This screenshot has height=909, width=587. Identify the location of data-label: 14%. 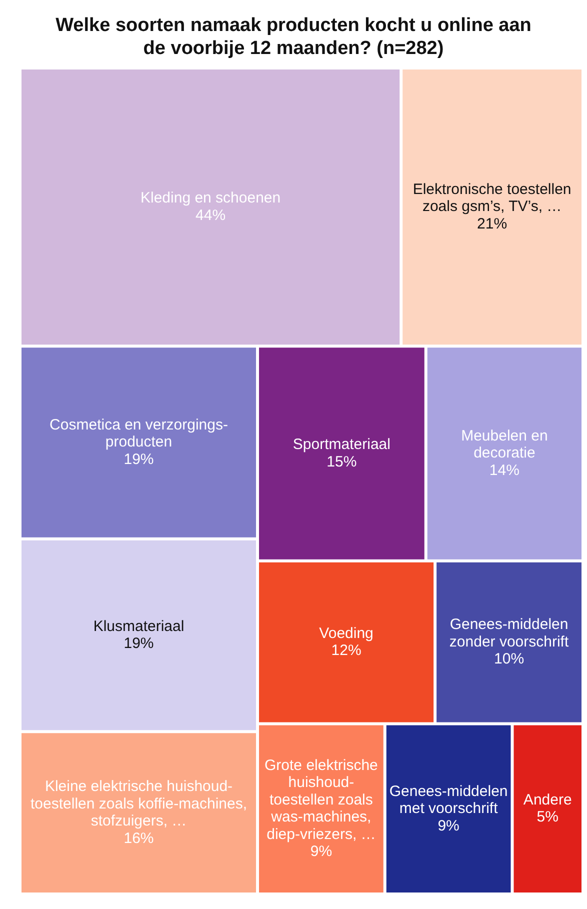
(504, 470).